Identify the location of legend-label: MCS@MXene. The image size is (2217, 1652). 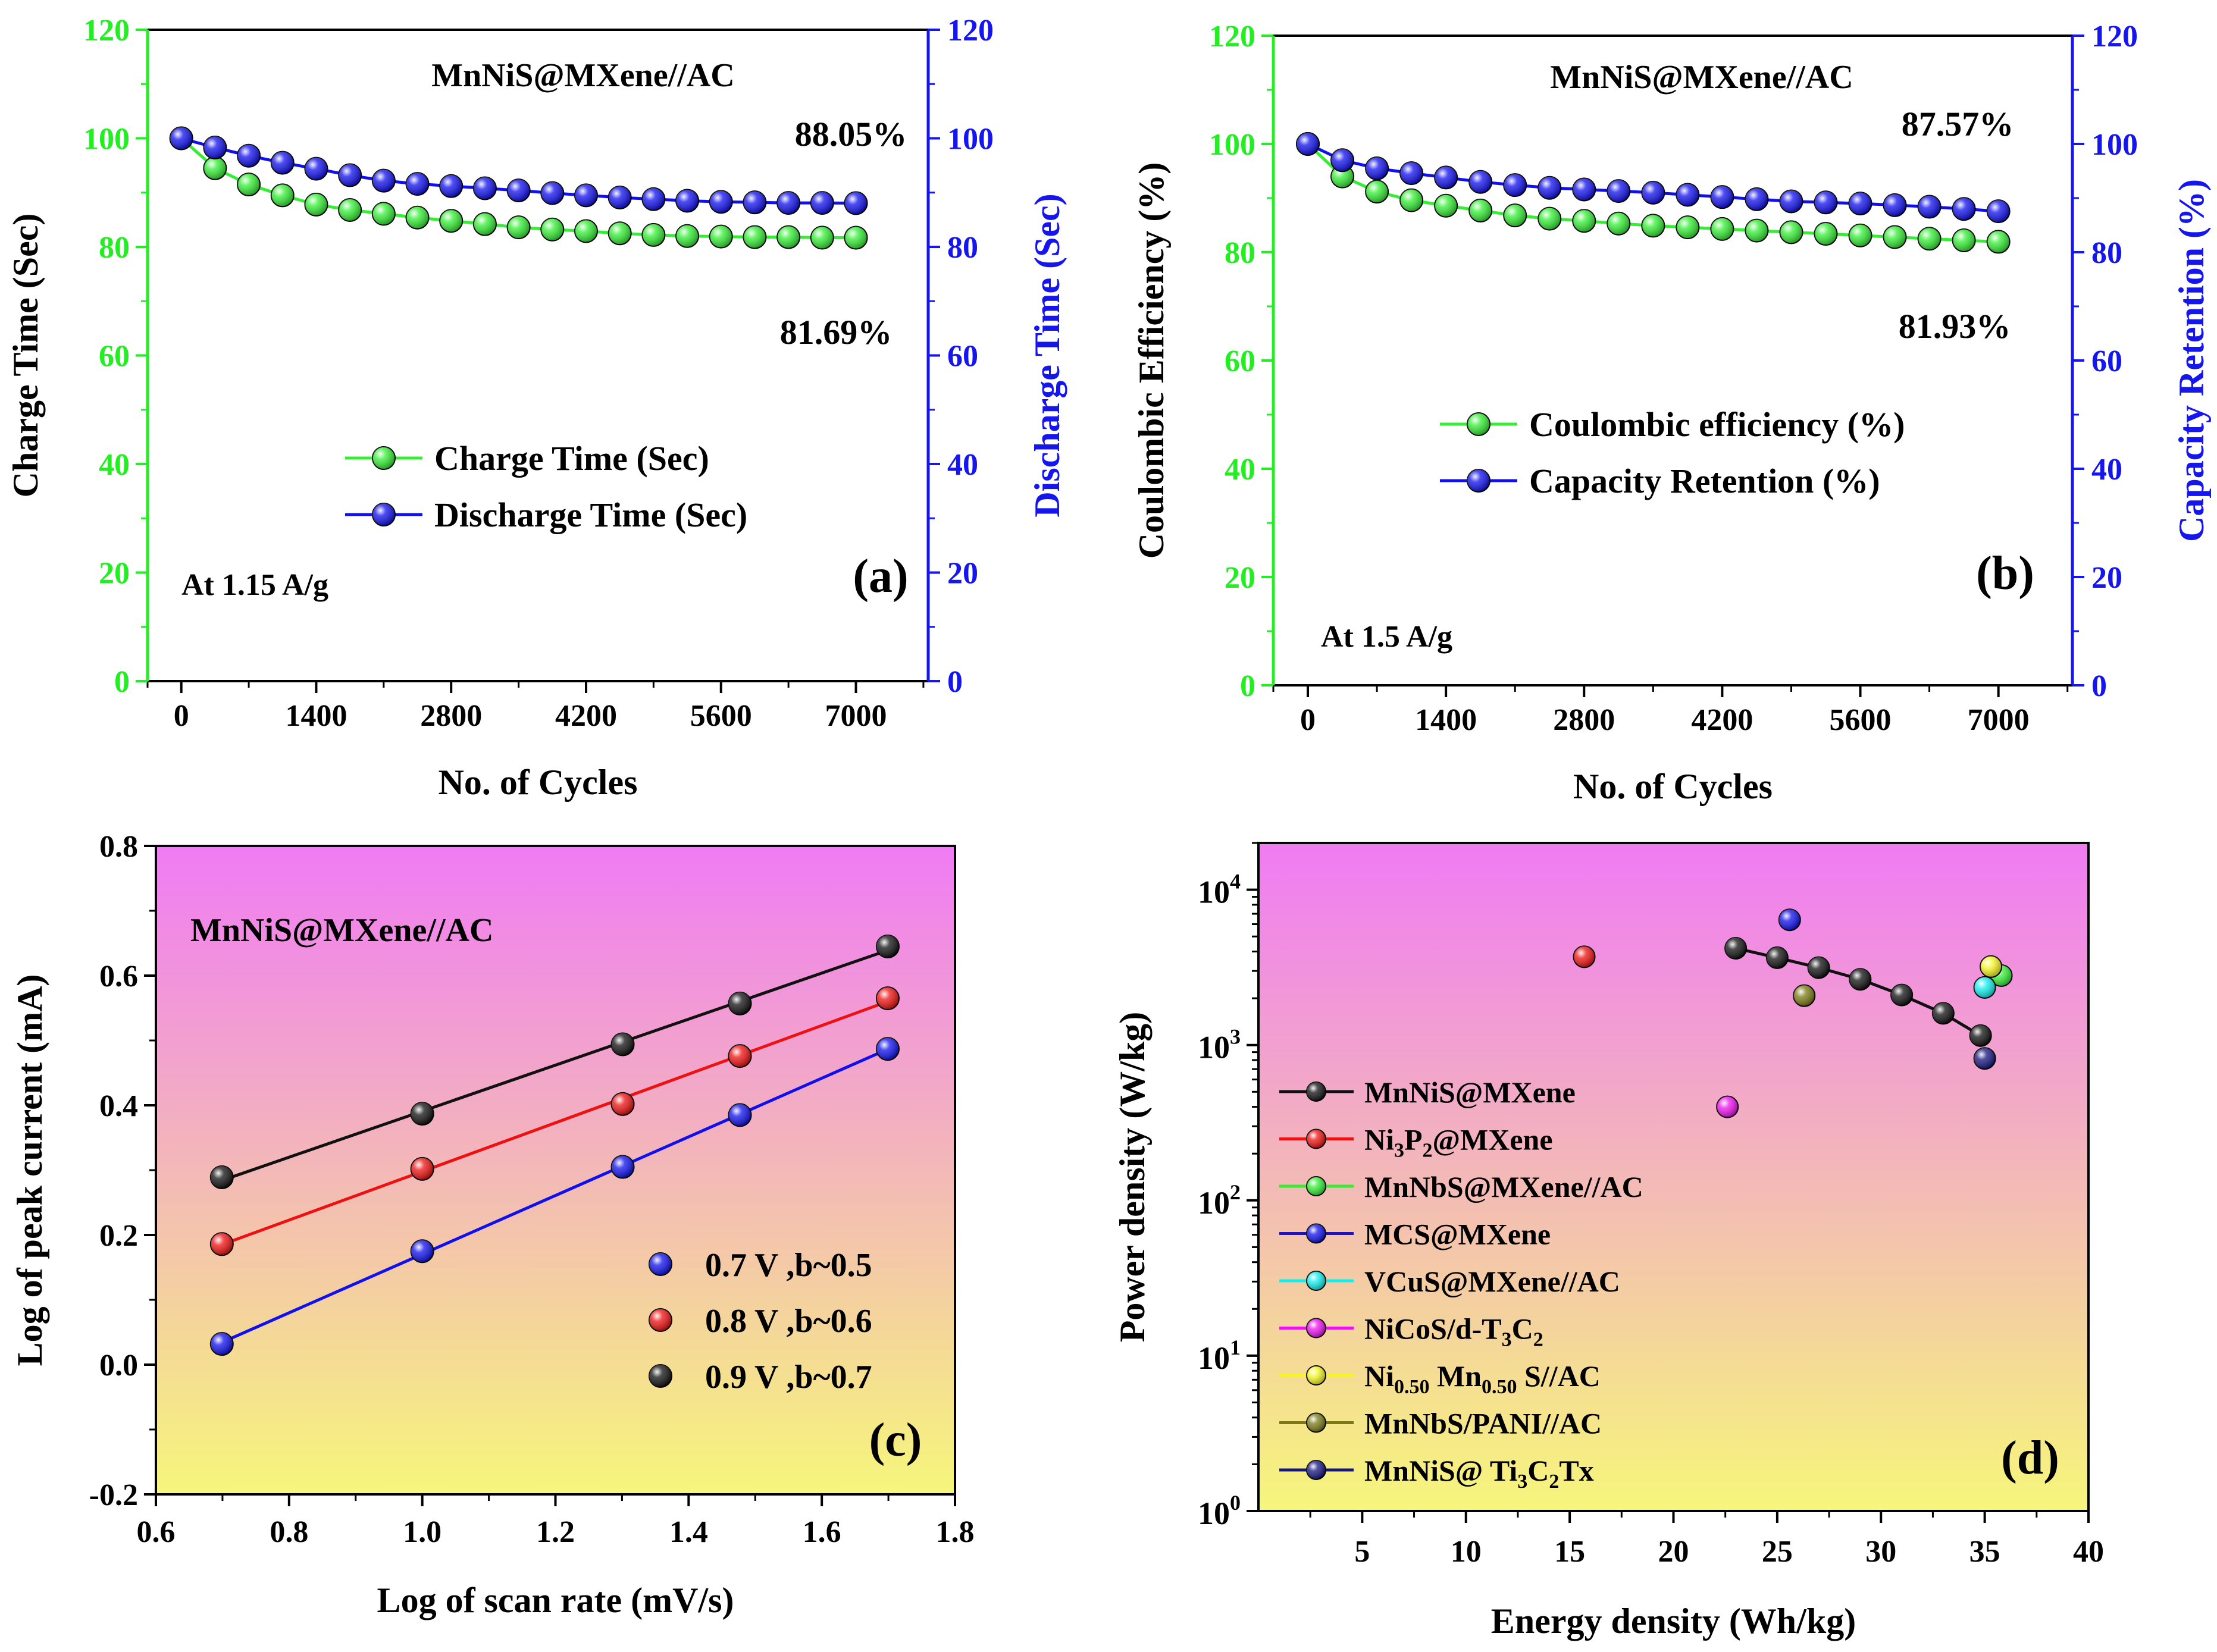
(1457, 1234).